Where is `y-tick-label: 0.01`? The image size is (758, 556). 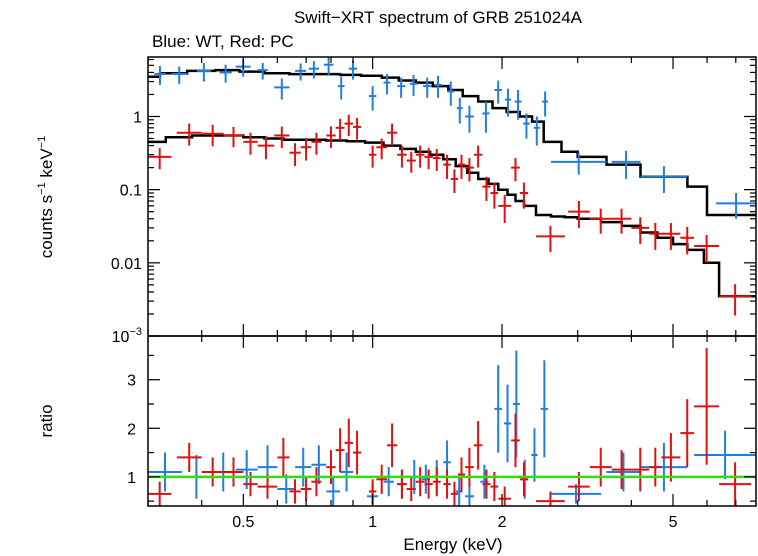
y-tick-label: 0.01 is located at coordinates (126, 264).